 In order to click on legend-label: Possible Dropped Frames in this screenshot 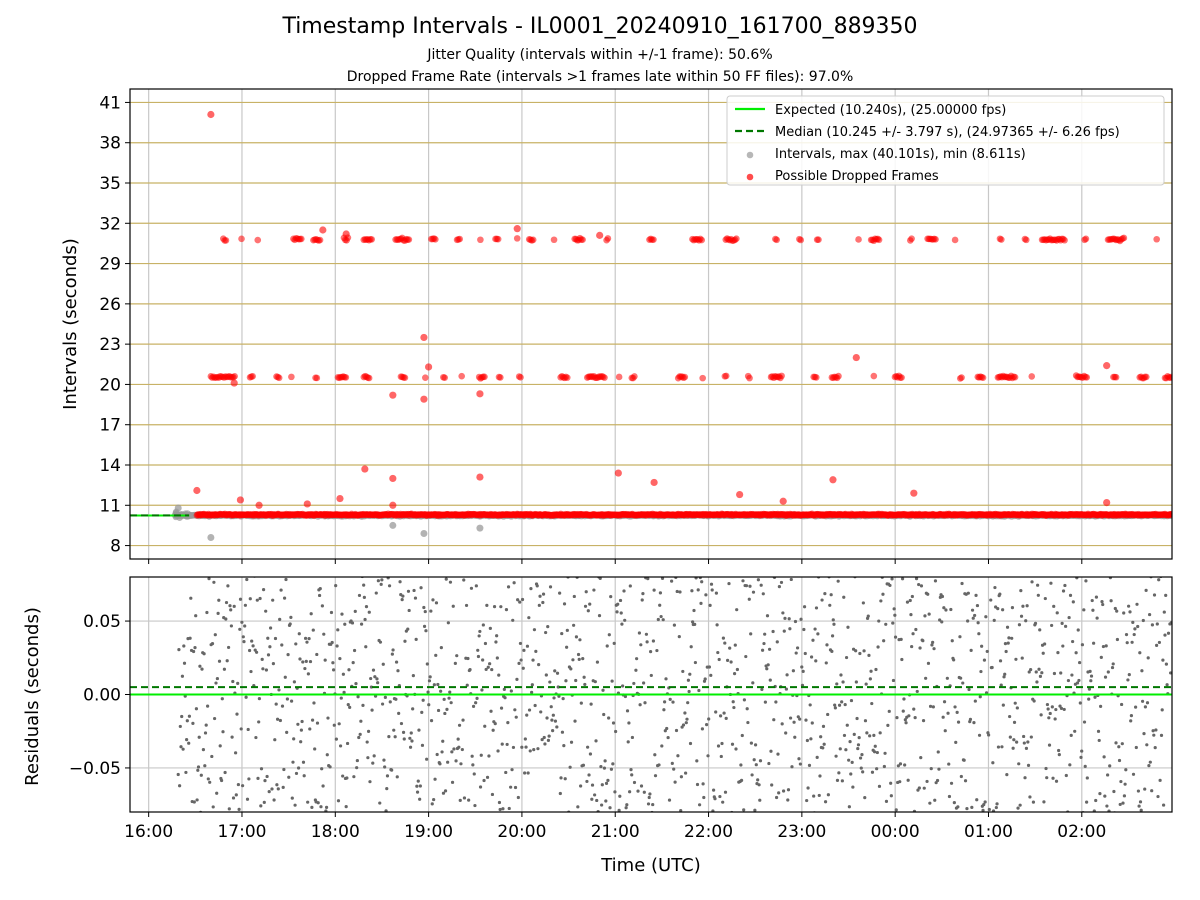, I will do `click(857, 176)`.